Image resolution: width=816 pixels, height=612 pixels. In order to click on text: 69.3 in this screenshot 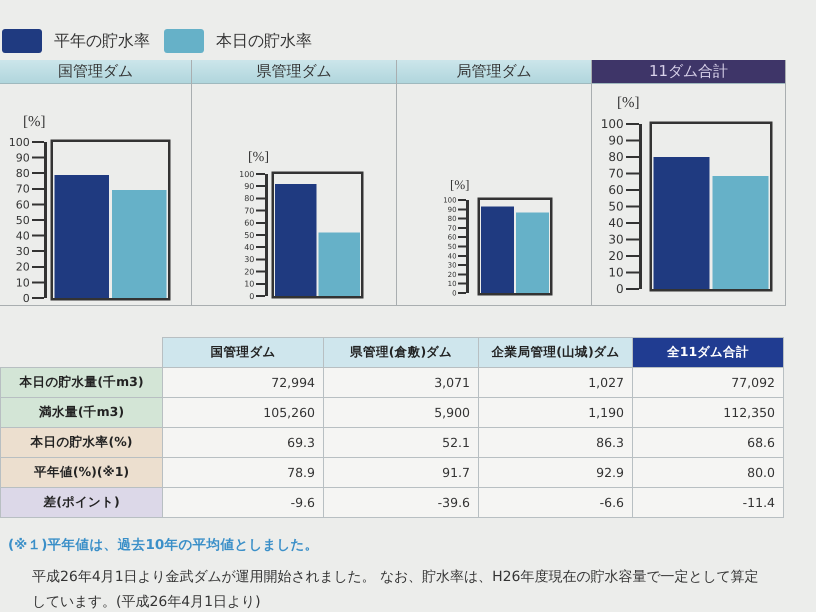, I will do `click(301, 442)`.